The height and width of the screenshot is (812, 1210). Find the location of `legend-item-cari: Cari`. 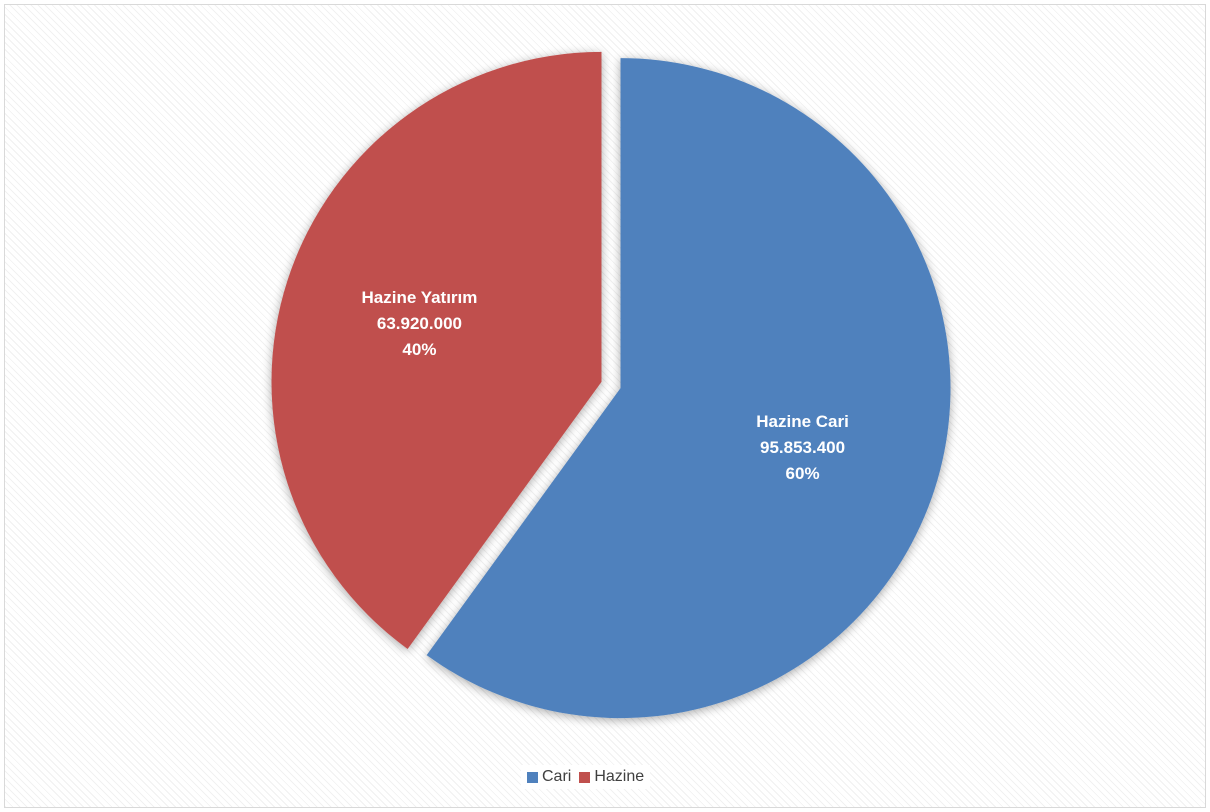

legend-item-cari: Cari is located at coordinates (549, 777).